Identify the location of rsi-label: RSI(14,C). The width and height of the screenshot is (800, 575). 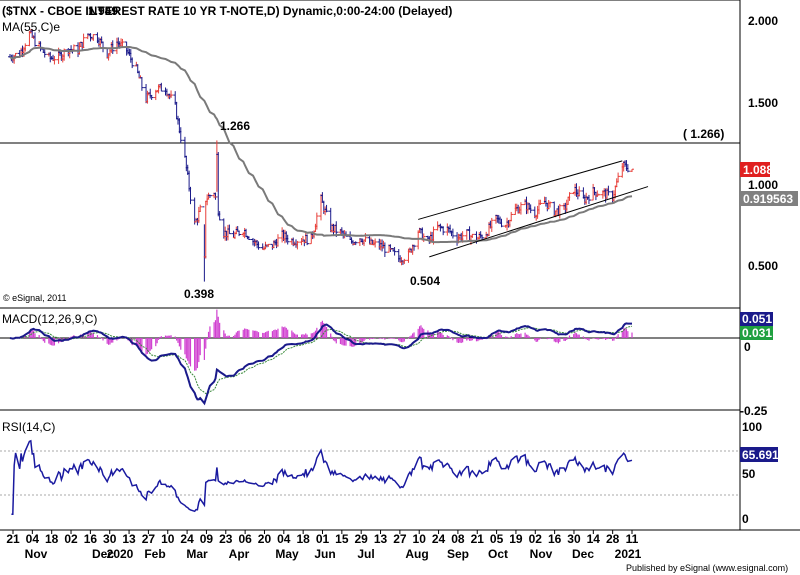
(28, 427).